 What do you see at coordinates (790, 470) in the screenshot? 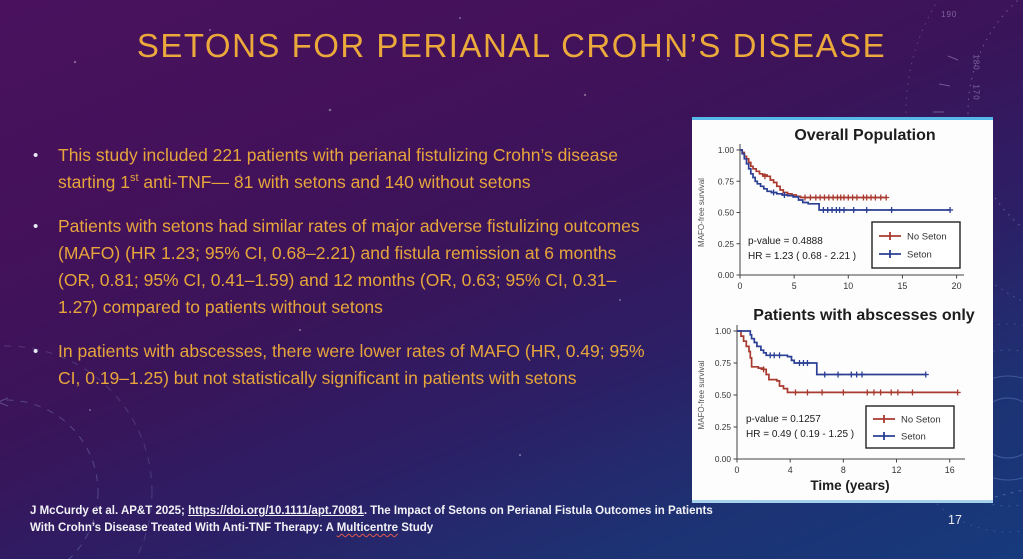
I see `svg-text: 4` at bounding box center [790, 470].